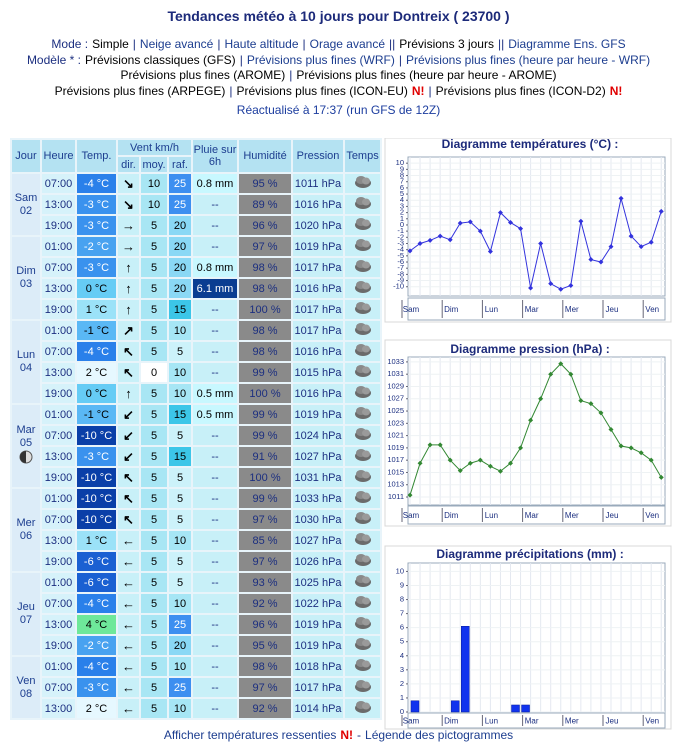  What do you see at coordinates (128, 204) in the screenshot?
I see `wind-direction: ↘` at bounding box center [128, 204].